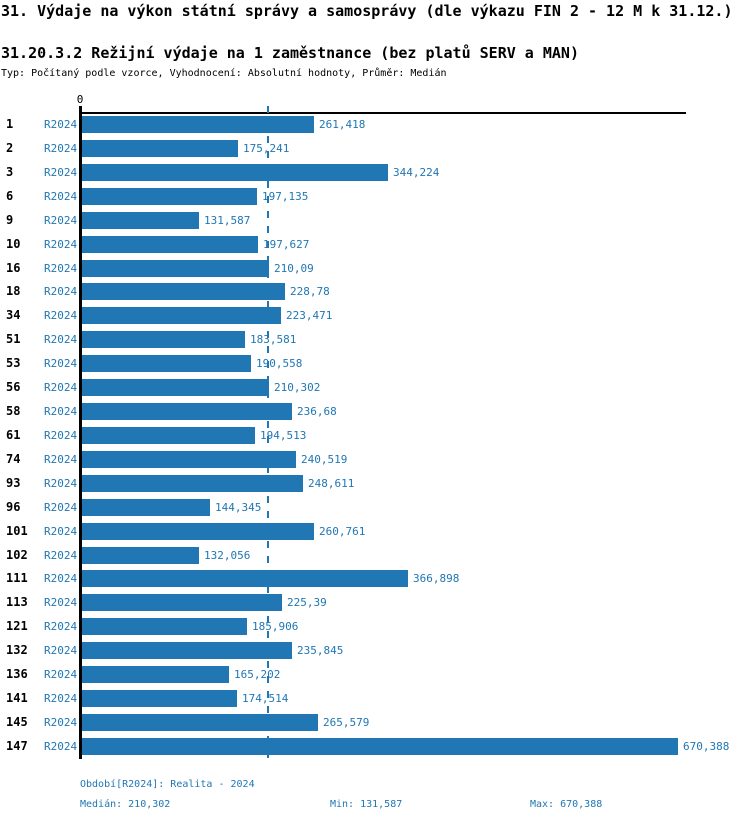 The width and height of the screenshot is (750, 822). Describe the element at coordinates (10, 148) in the screenshot. I see `row-rank-label: 2` at that location.